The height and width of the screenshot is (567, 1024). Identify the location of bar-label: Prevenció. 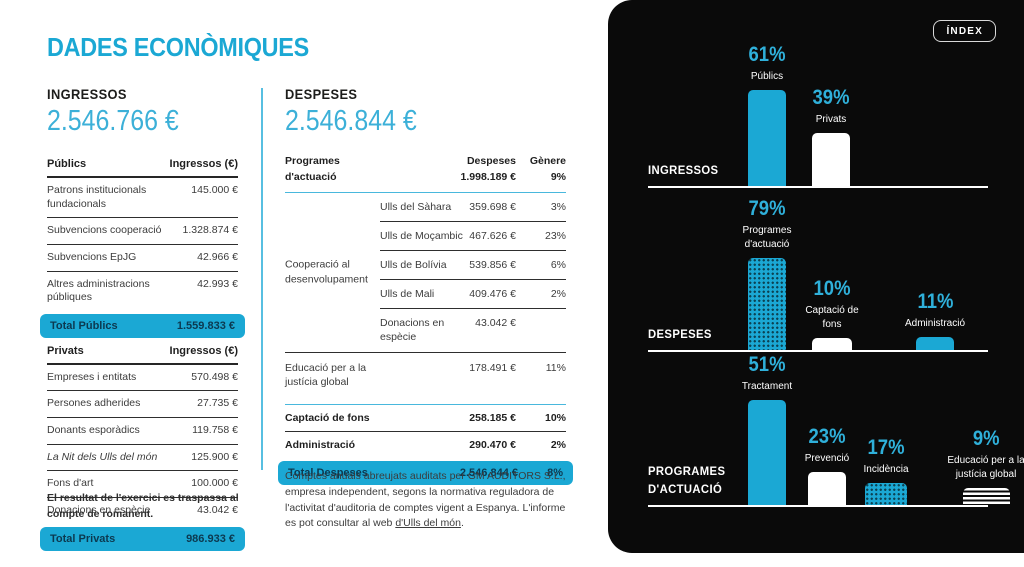
(827, 458).